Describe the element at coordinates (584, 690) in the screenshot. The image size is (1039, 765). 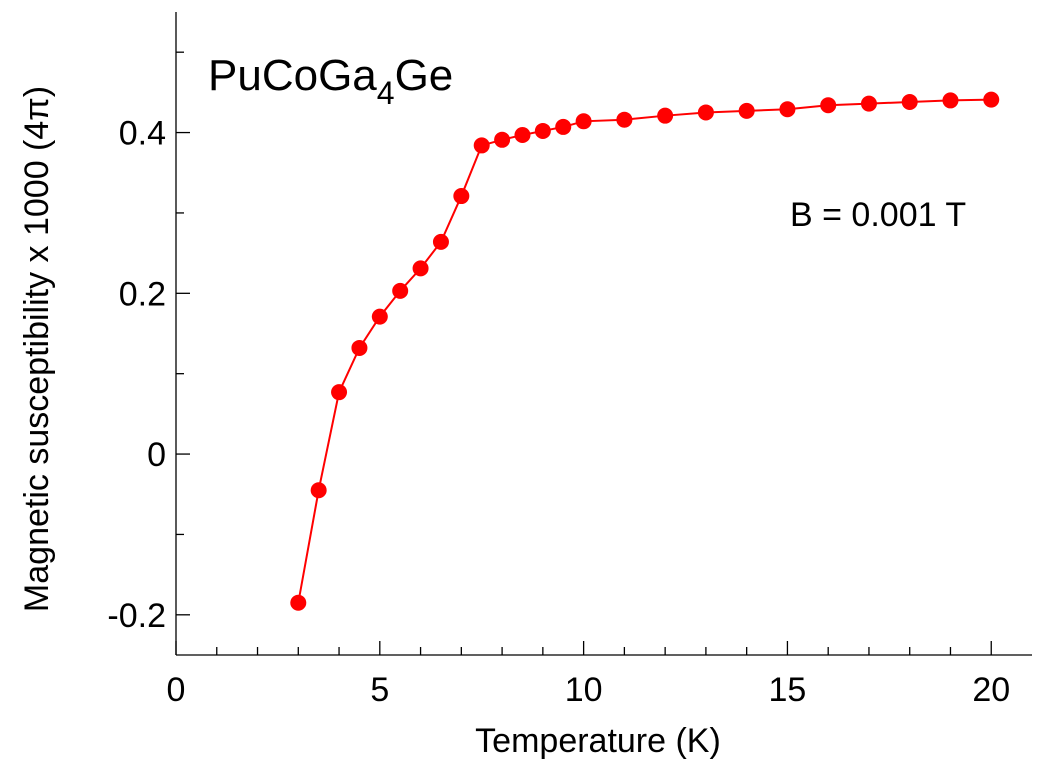
I see `x-tick-label: 10` at that location.